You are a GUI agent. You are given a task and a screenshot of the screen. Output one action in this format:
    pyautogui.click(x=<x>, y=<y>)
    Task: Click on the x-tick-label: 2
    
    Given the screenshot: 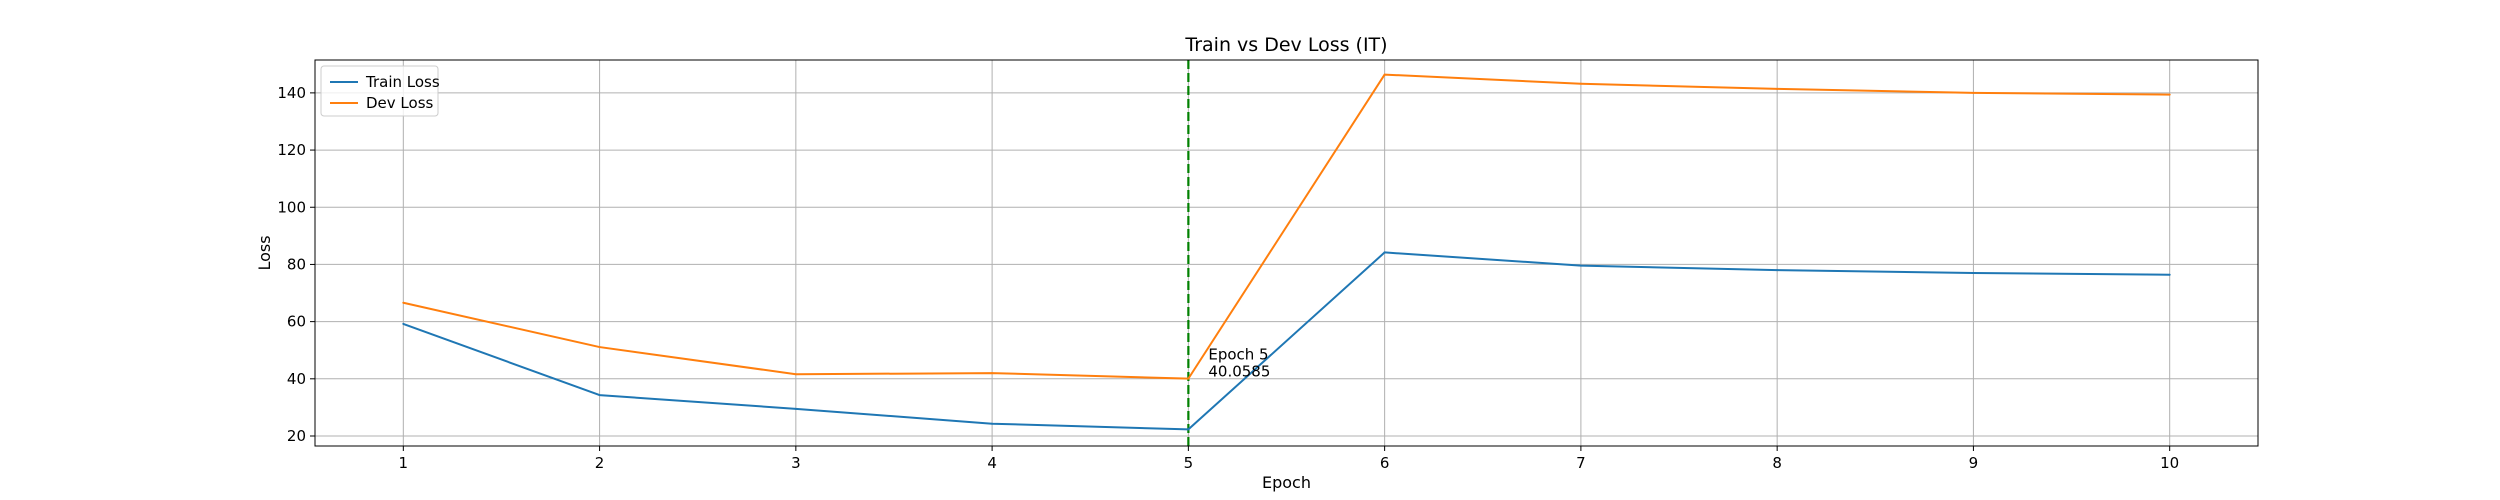 What is the action you would take?
    pyautogui.click(x=600, y=463)
    